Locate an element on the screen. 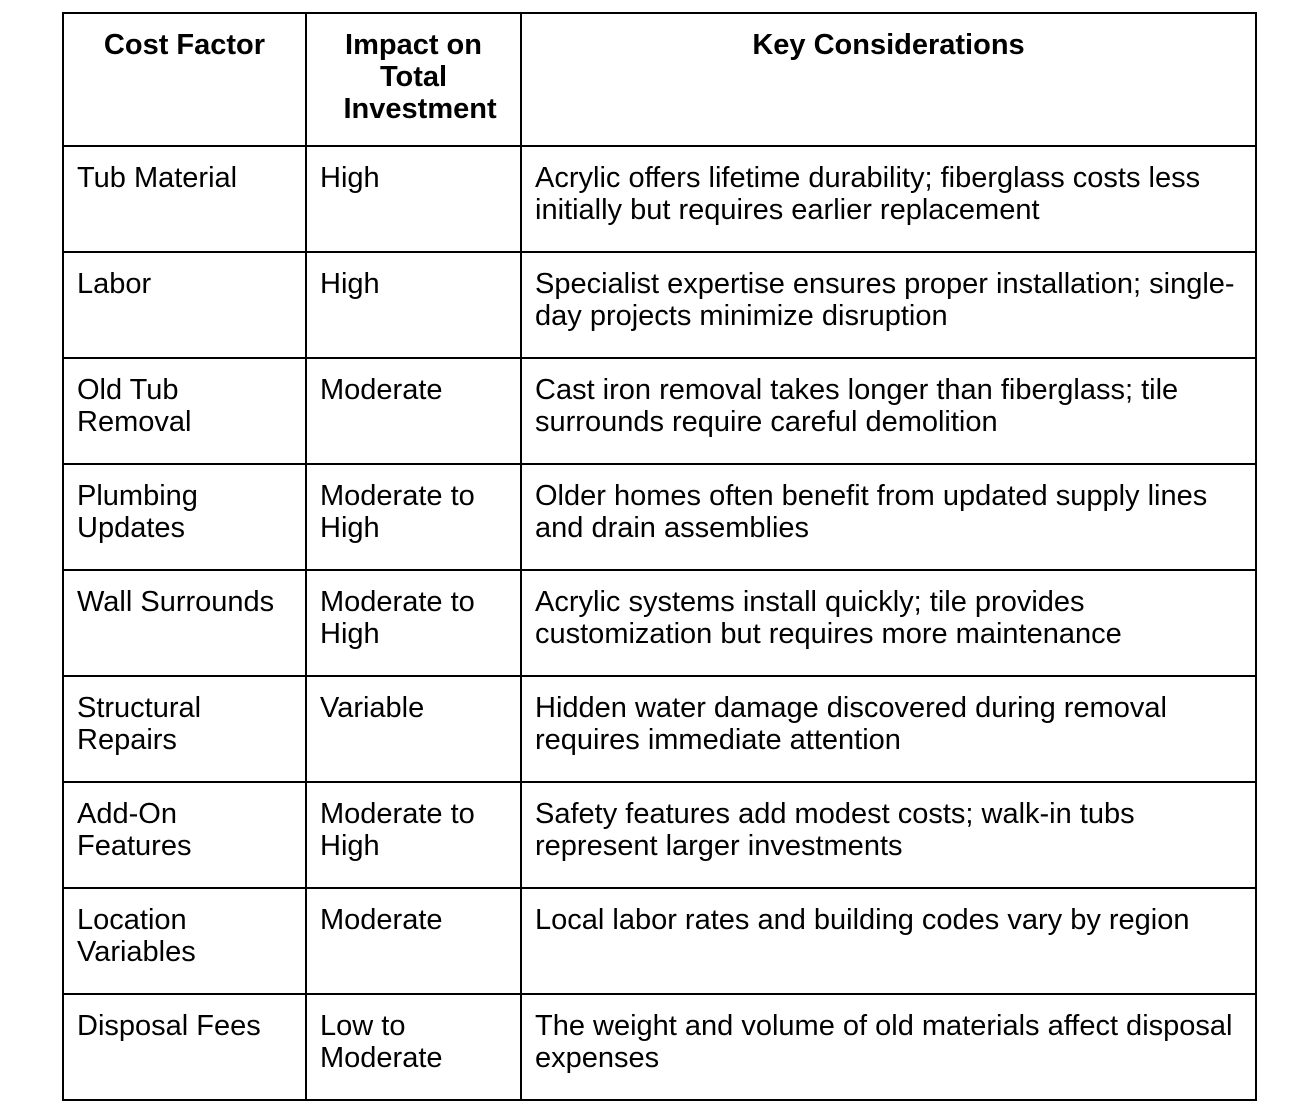 This screenshot has width=1300, height=1120. impact-cell: Variable is located at coordinates (413, 729).